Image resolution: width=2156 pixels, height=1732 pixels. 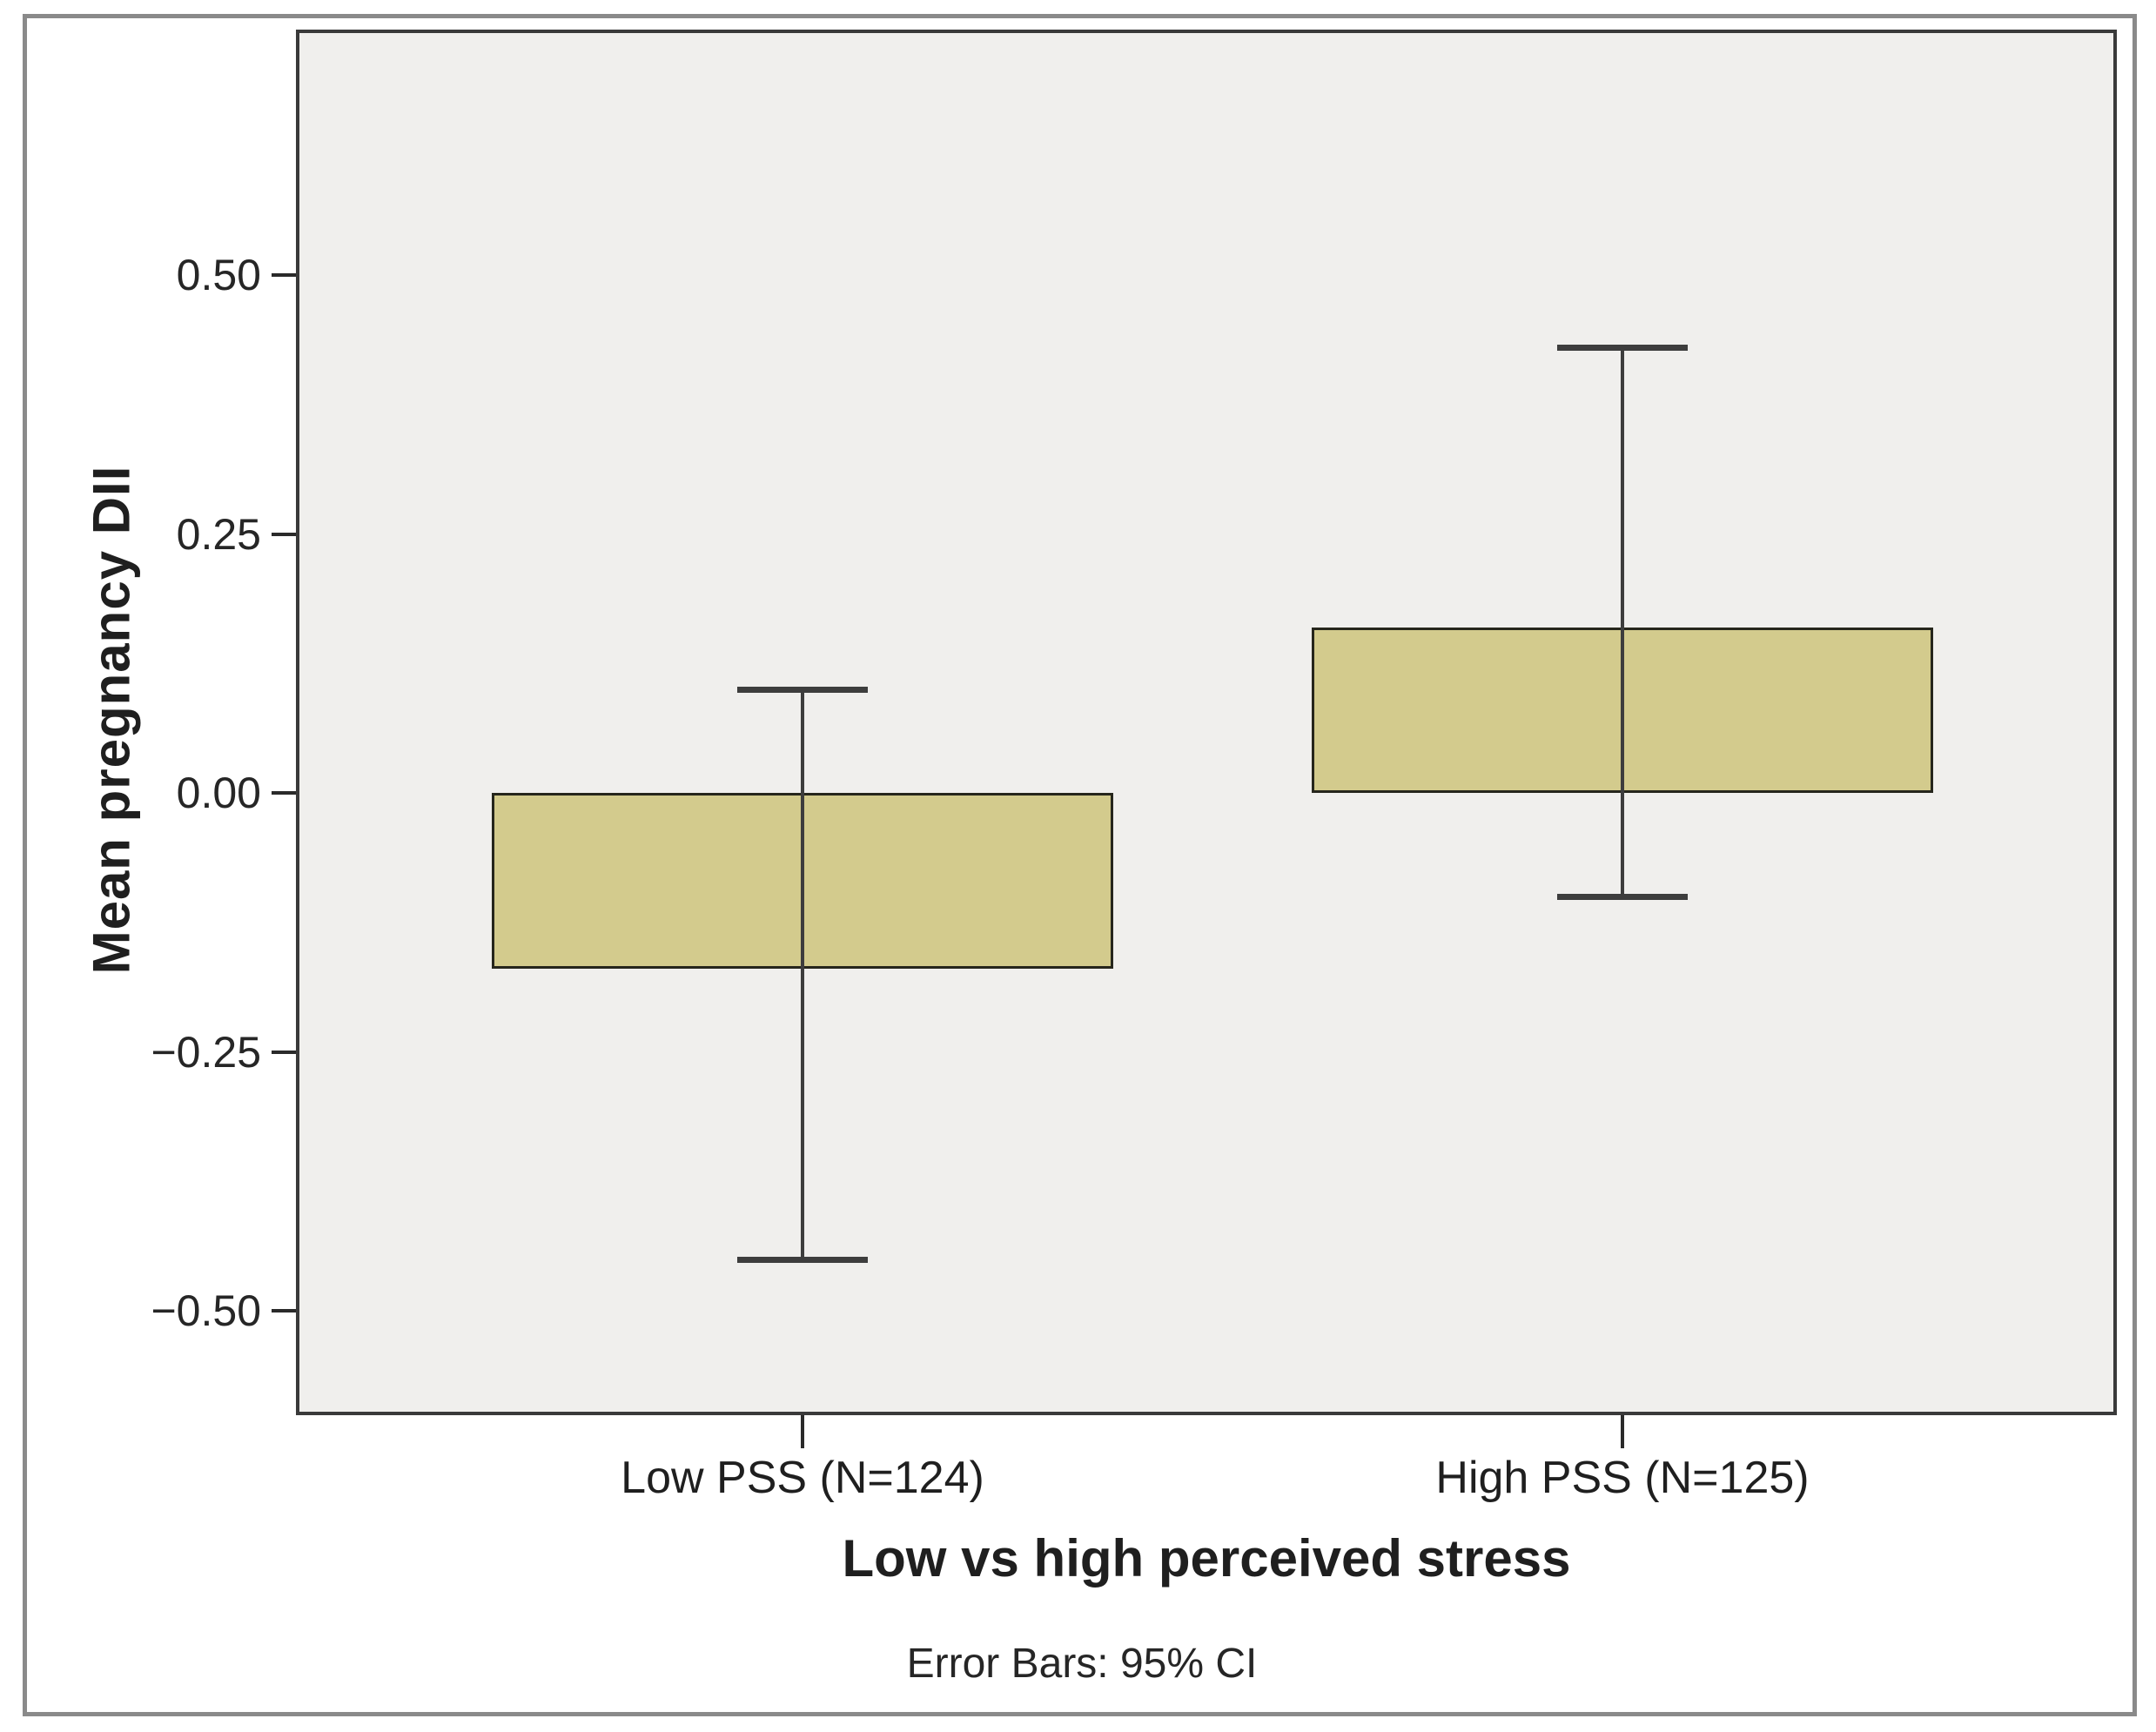 What do you see at coordinates (1206, 1559) in the screenshot?
I see `x-axis-title: Low vs high perceived stress` at bounding box center [1206, 1559].